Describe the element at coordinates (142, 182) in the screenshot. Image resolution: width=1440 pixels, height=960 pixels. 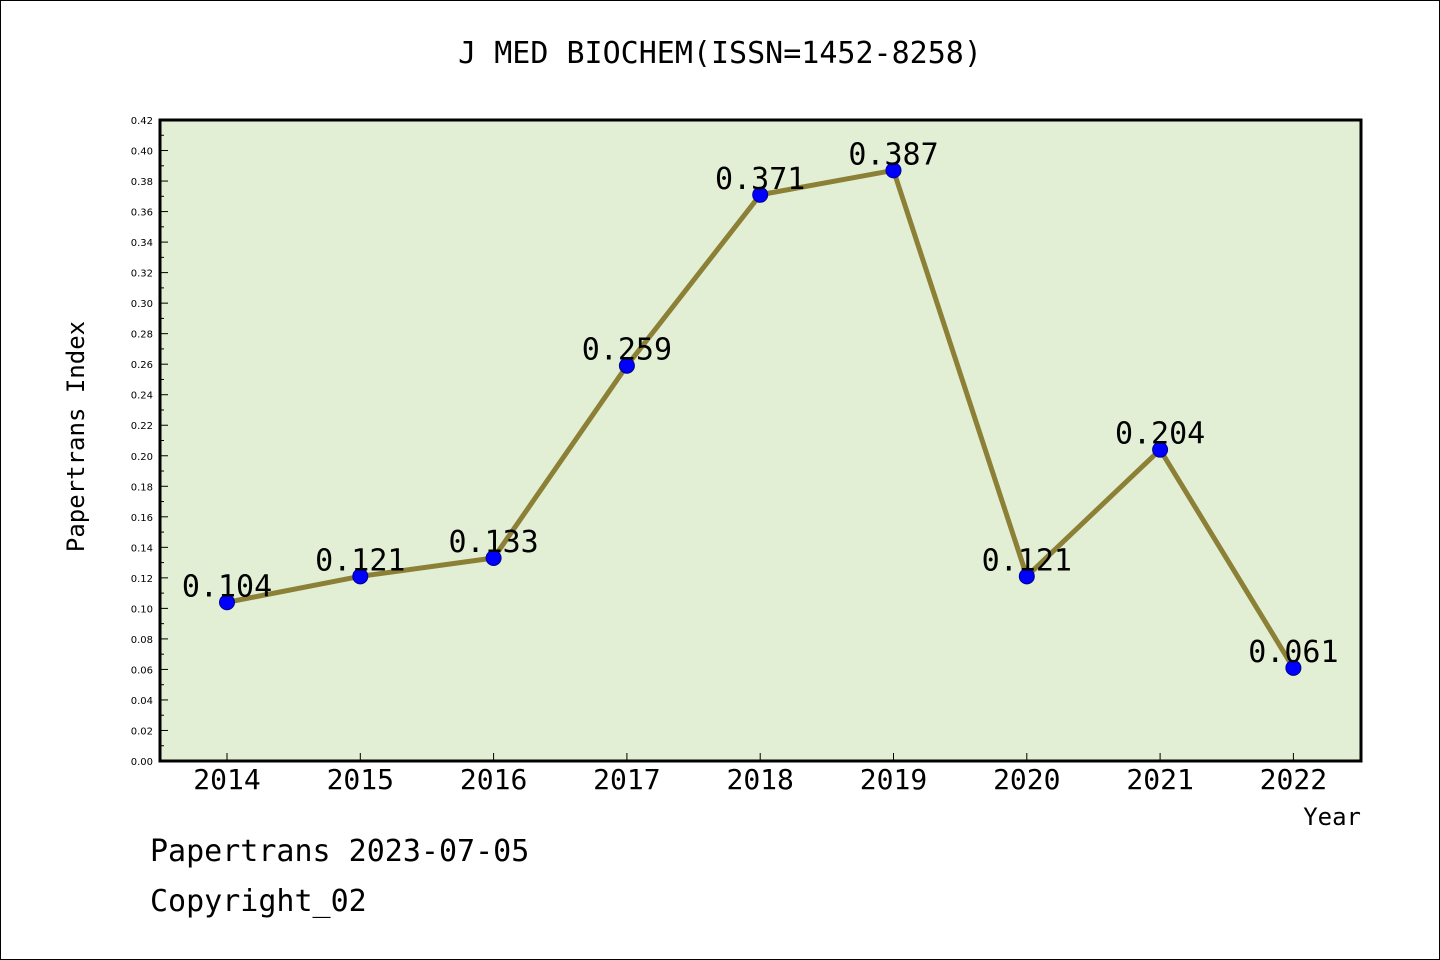
I see `y-tick-label: 0.38` at that location.